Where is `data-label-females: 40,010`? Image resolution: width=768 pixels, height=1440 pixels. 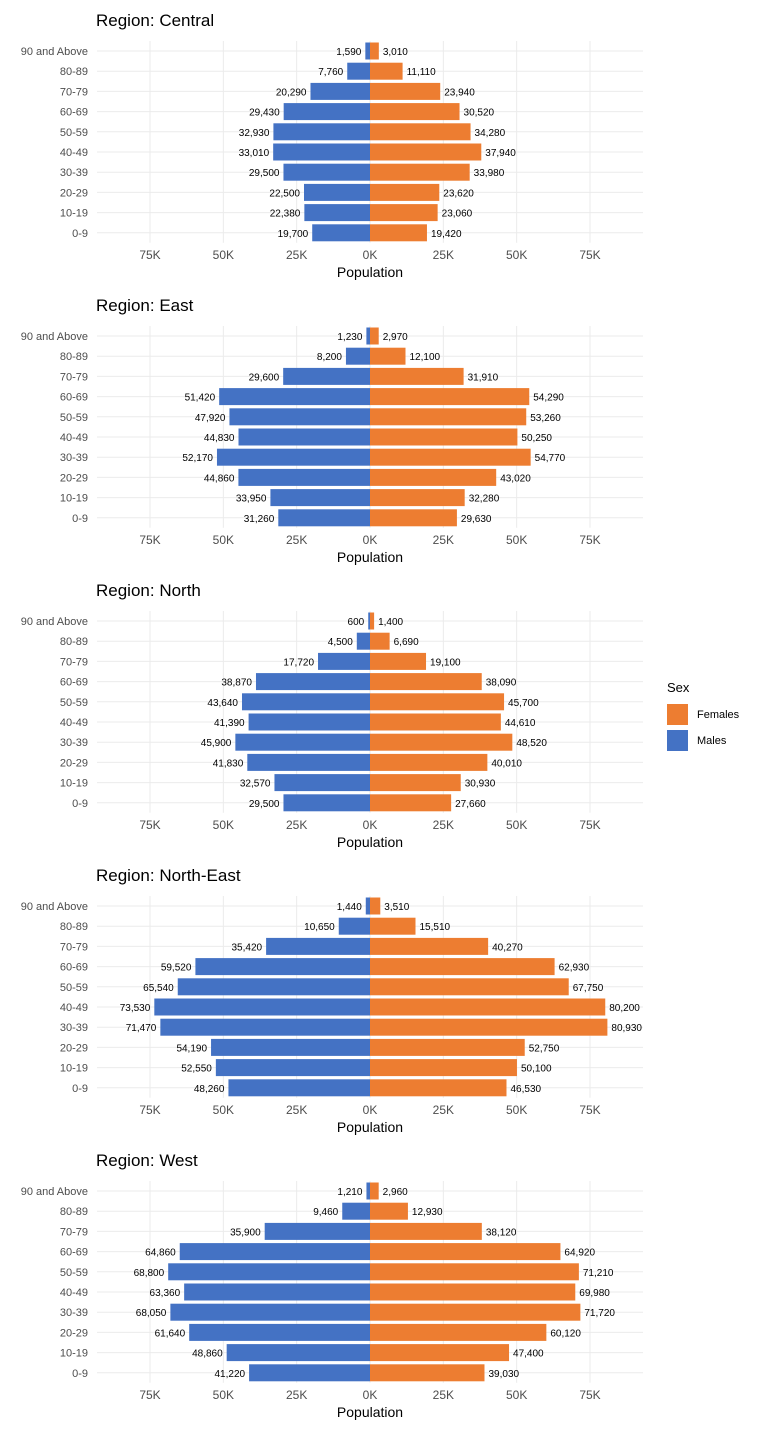
data-label-females: 40,010 is located at coordinates (506, 763).